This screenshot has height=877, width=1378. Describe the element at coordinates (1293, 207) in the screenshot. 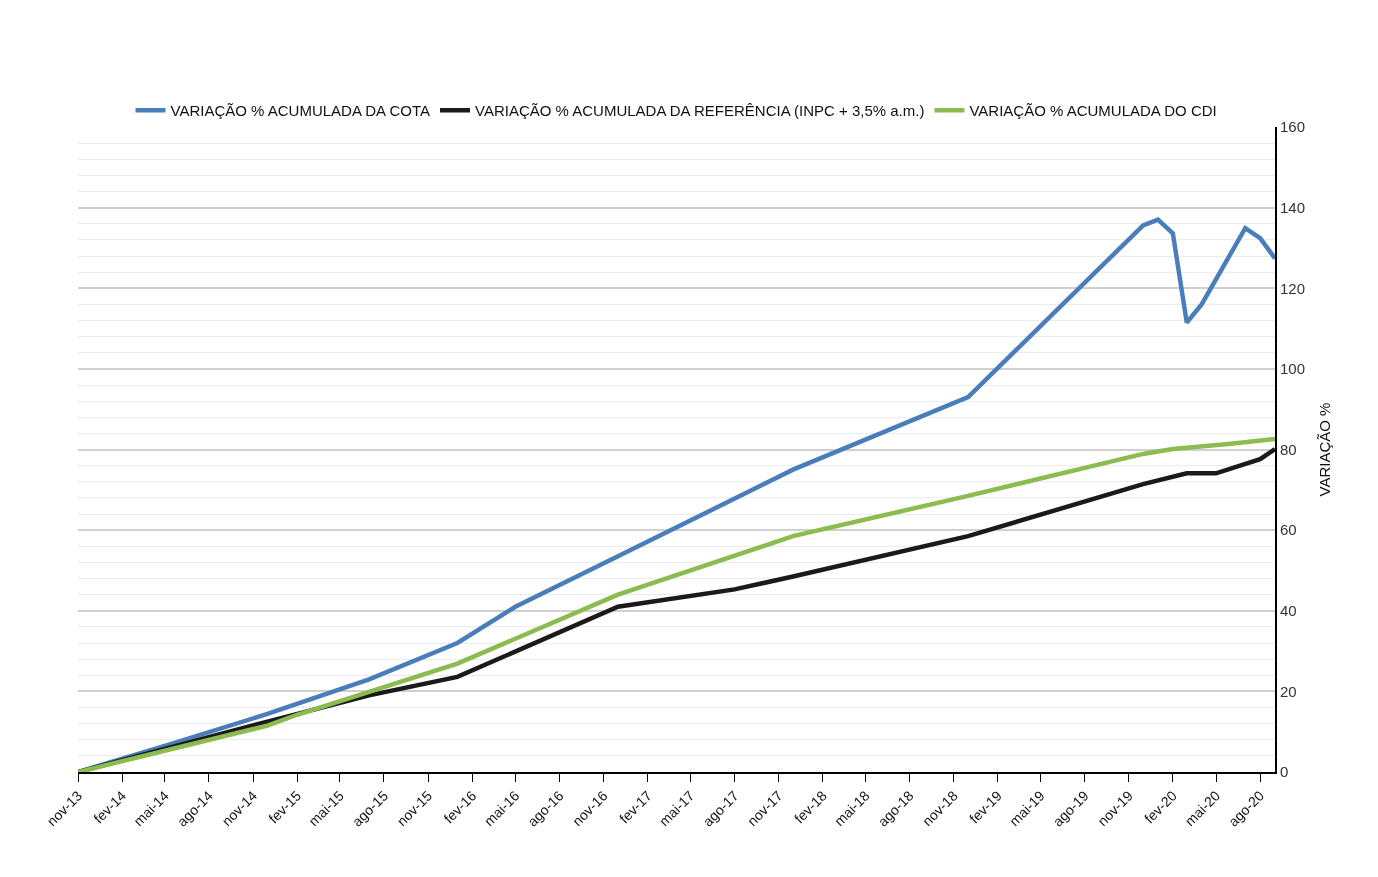

I see `y-tick-label: 140` at that location.